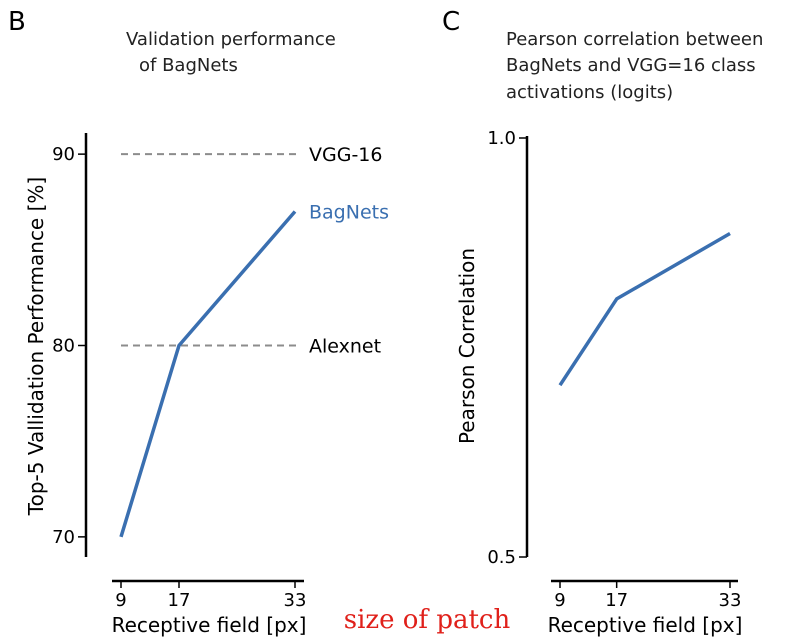 The height and width of the screenshot is (641, 795). I want to click on chart-c-x-tick-label: 33, so click(730, 600).